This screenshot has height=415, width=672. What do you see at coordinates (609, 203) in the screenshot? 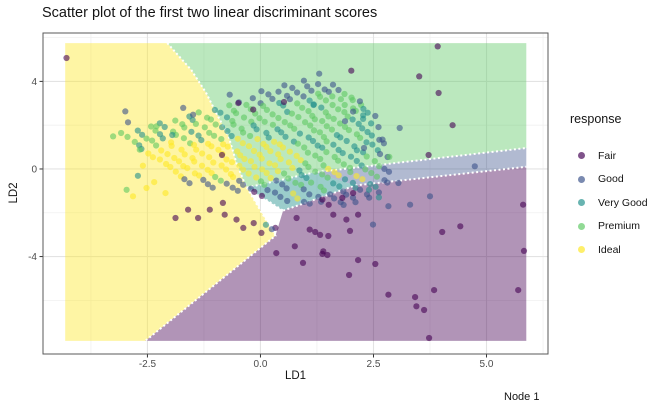
I see `legend-items: Fair Good Very Good Premium Ideal` at bounding box center [609, 203].